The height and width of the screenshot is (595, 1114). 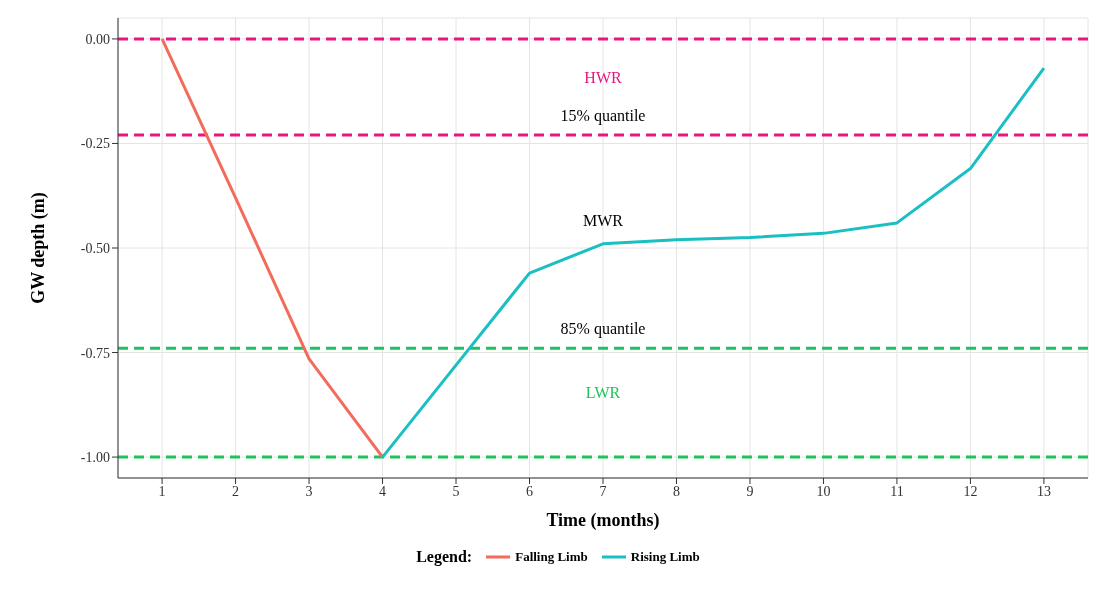 What do you see at coordinates (1043, 491) in the screenshot?
I see `x-tick-label: 13` at bounding box center [1043, 491].